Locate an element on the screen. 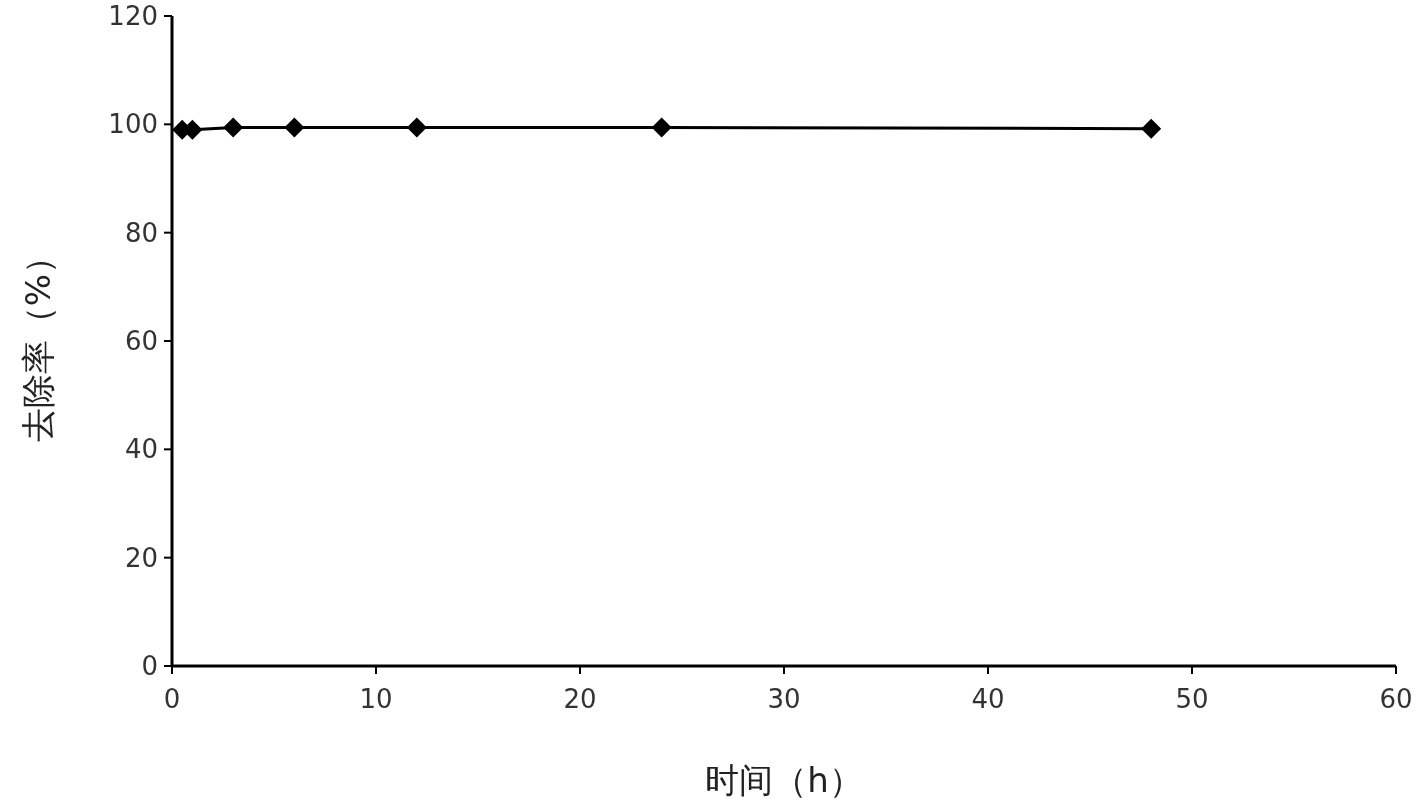 Image resolution: width=1418 pixels, height=810 pixels. y-tick-label: 80 is located at coordinates (141, 232).